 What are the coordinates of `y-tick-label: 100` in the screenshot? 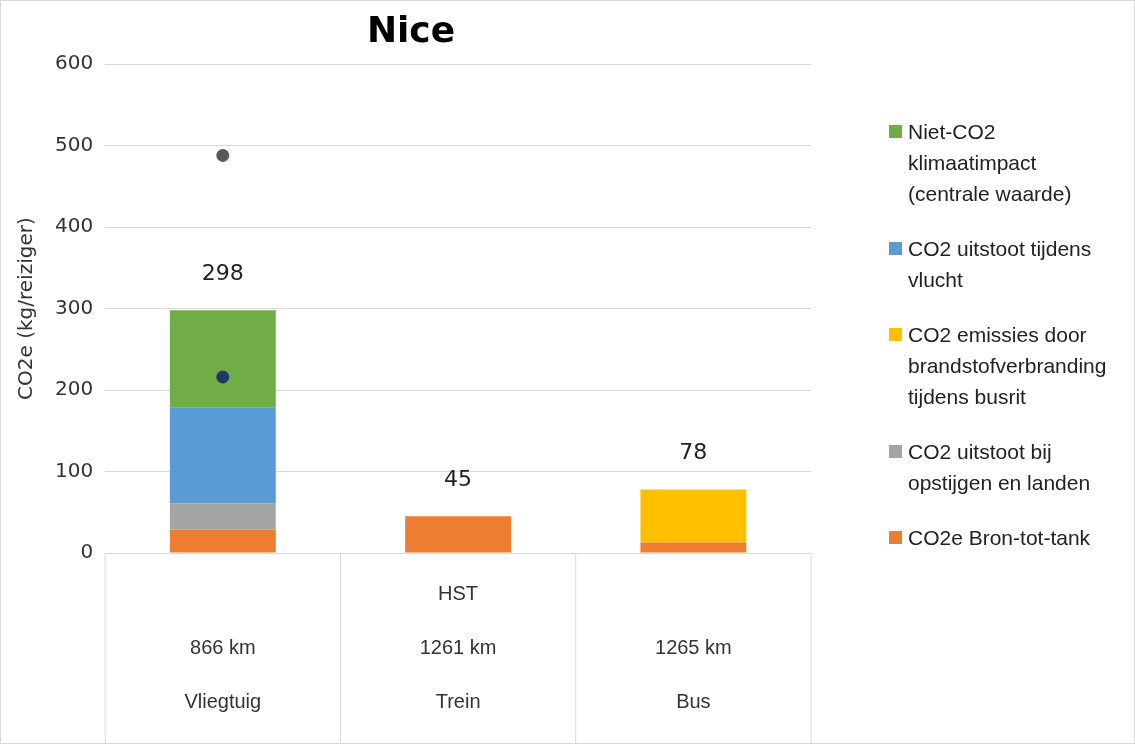 It's located at (74, 469).